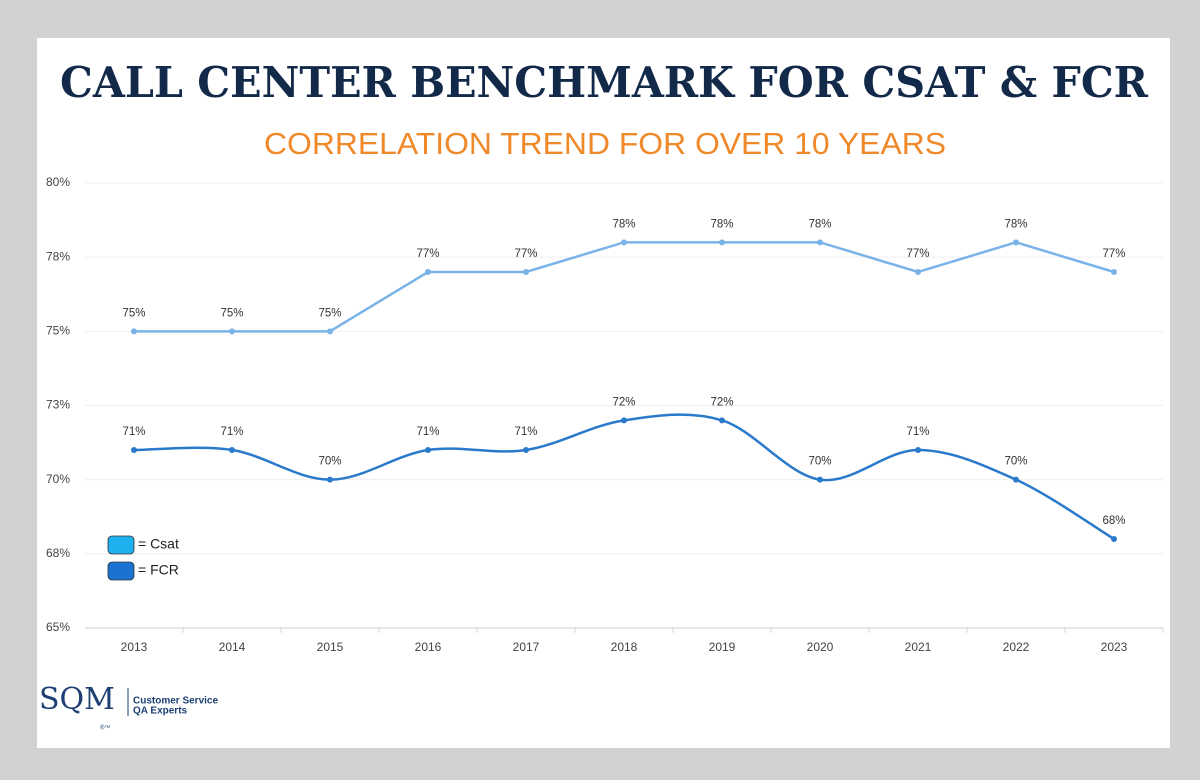 The image size is (1200, 780). I want to click on x-tick-label: 2015, so click(330, 647).